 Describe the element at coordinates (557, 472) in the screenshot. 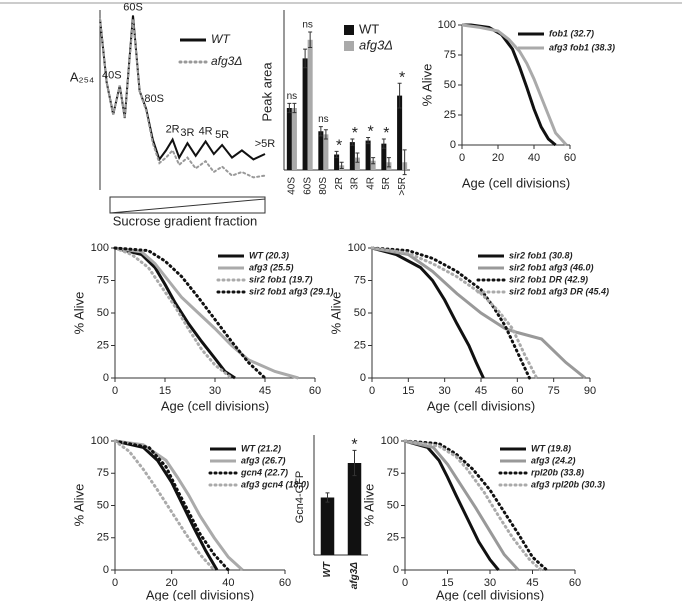

I see `legend-label: rpl20b (33.8)` at that location.